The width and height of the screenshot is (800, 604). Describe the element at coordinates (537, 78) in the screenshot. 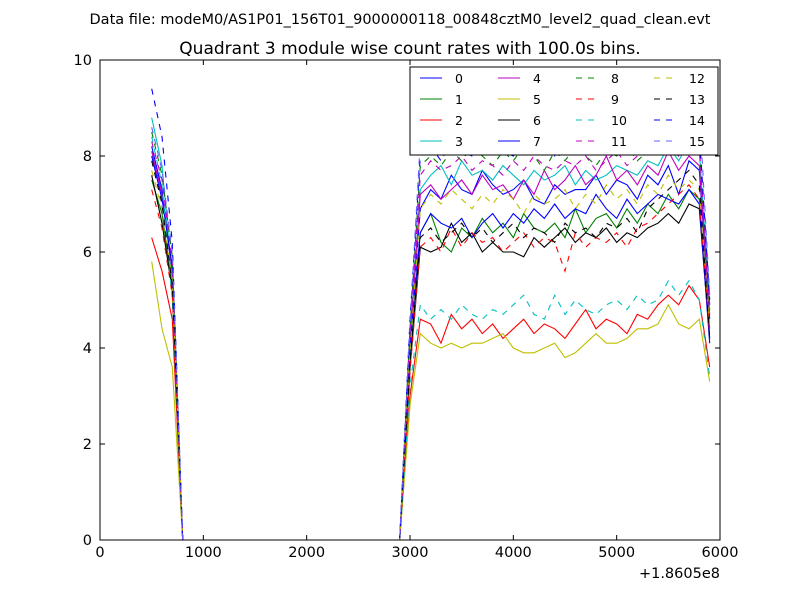

I see `legend-label-4: 4` at that location.